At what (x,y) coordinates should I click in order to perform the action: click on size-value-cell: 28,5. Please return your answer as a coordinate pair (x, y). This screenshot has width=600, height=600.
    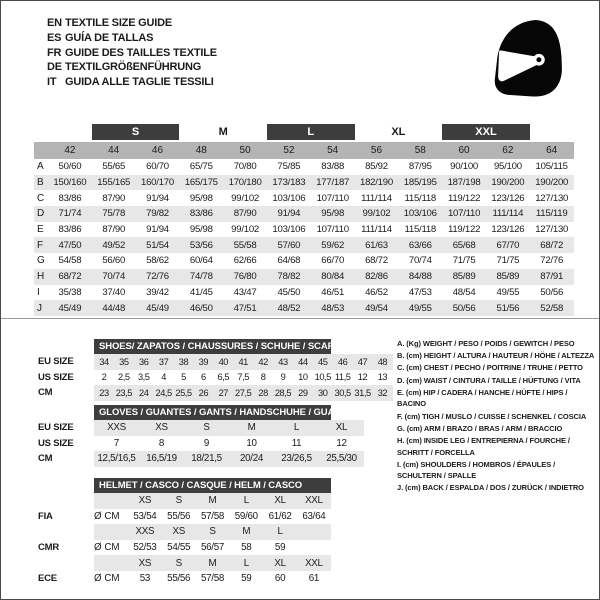
    Looking at the image, I should click on (283, 392).